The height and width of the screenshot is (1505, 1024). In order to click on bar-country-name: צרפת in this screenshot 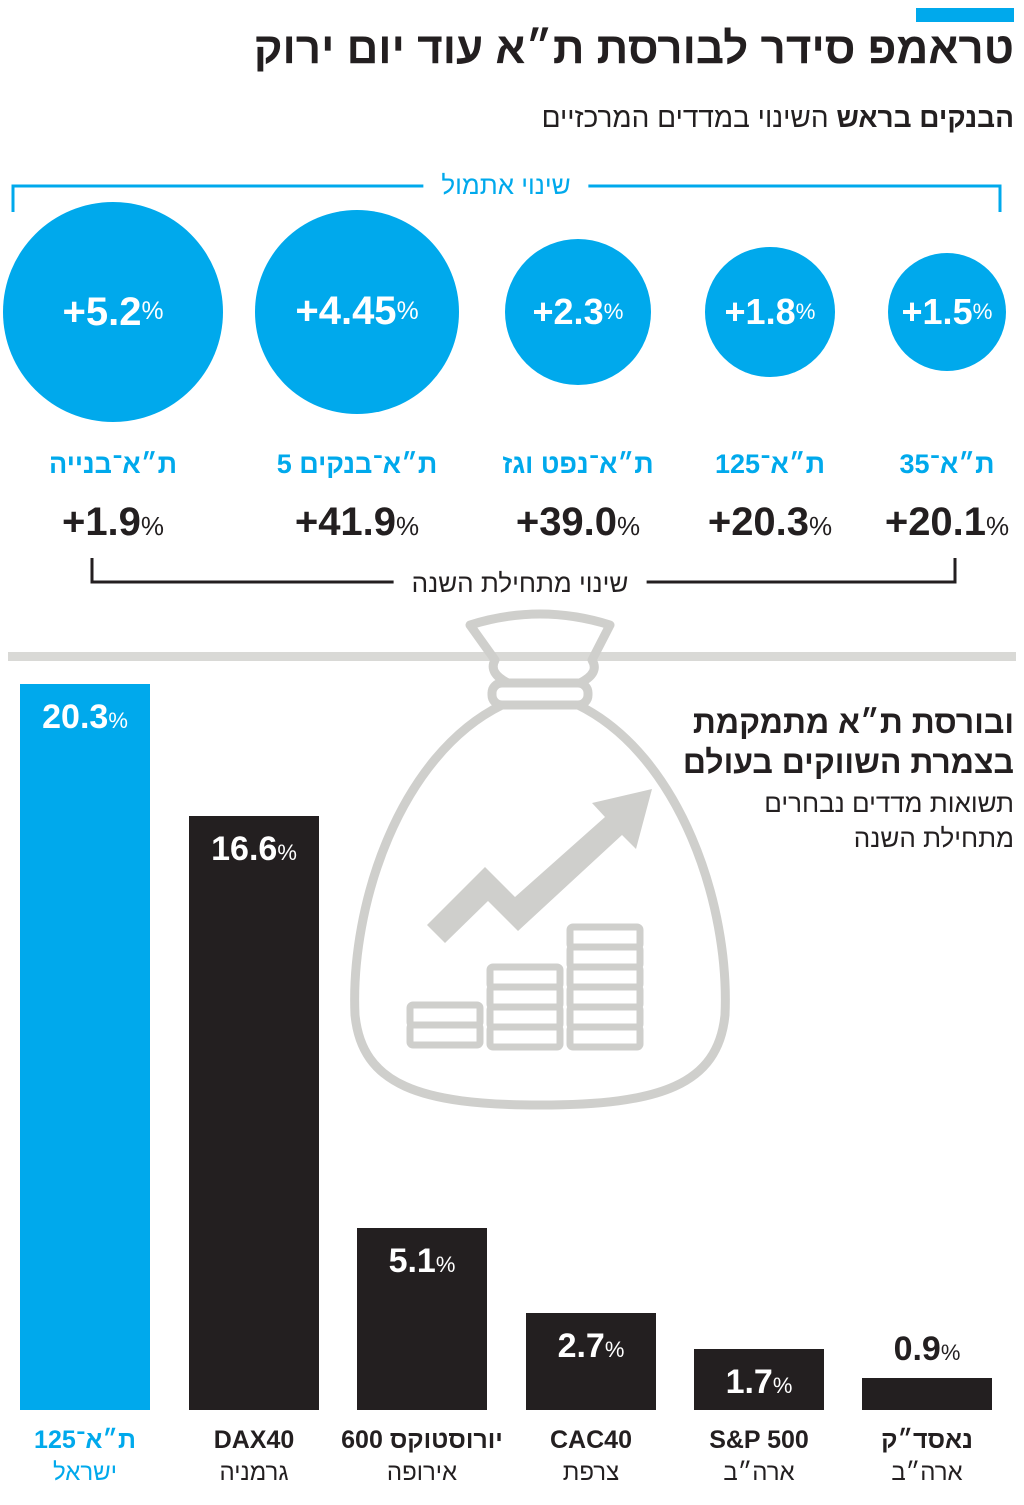, I will do `click(591, 1472)`.